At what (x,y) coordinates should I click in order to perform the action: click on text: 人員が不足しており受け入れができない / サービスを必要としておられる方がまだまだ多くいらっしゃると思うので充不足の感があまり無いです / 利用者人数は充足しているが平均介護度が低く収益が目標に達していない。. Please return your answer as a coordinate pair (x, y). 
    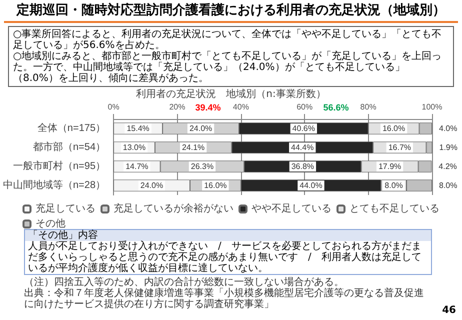
    Looking at the image, I should click on (224, 257).